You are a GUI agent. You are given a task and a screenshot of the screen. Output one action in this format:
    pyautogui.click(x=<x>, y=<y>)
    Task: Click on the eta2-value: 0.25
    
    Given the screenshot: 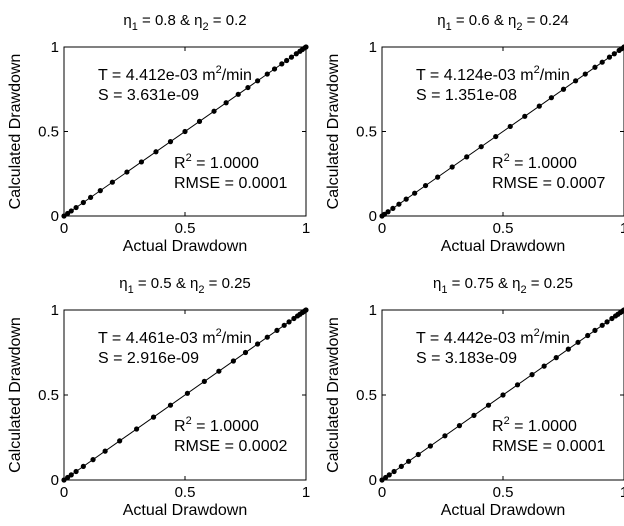 What is the action you would take?
    pyautogui.click(x=558, y=283)
    